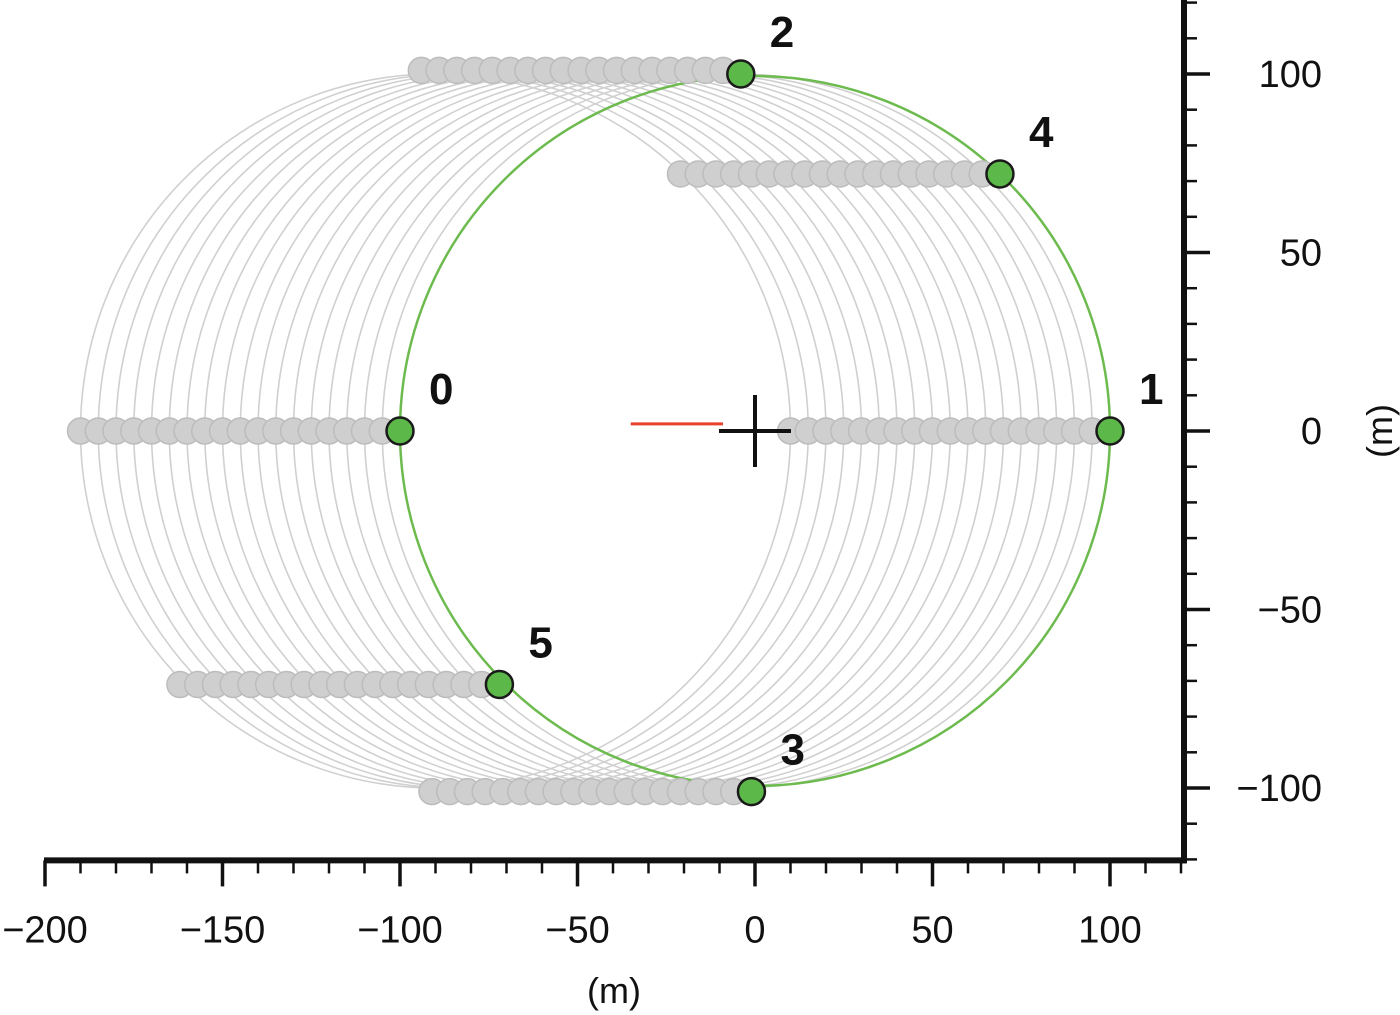  What do you see at coordinates (441, 389) in the screenshot?
I see `point-label-0: 0` at bounding box center [441, 389].